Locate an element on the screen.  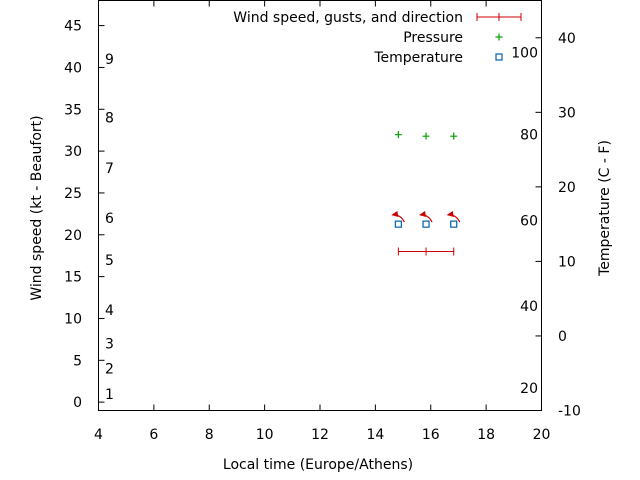
y2-tick-label: 20 is located at coordinates (567, 188).